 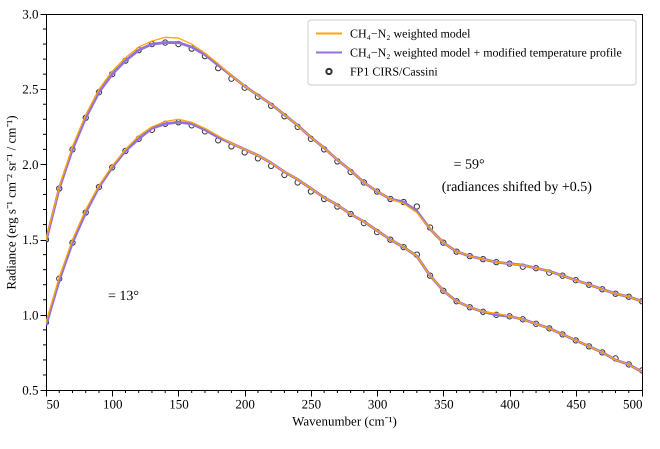 What do you see at coordinates (30, 164) in the screenshot?
I see `y-tick-label: 2.0` at bounding box center [30, 164].